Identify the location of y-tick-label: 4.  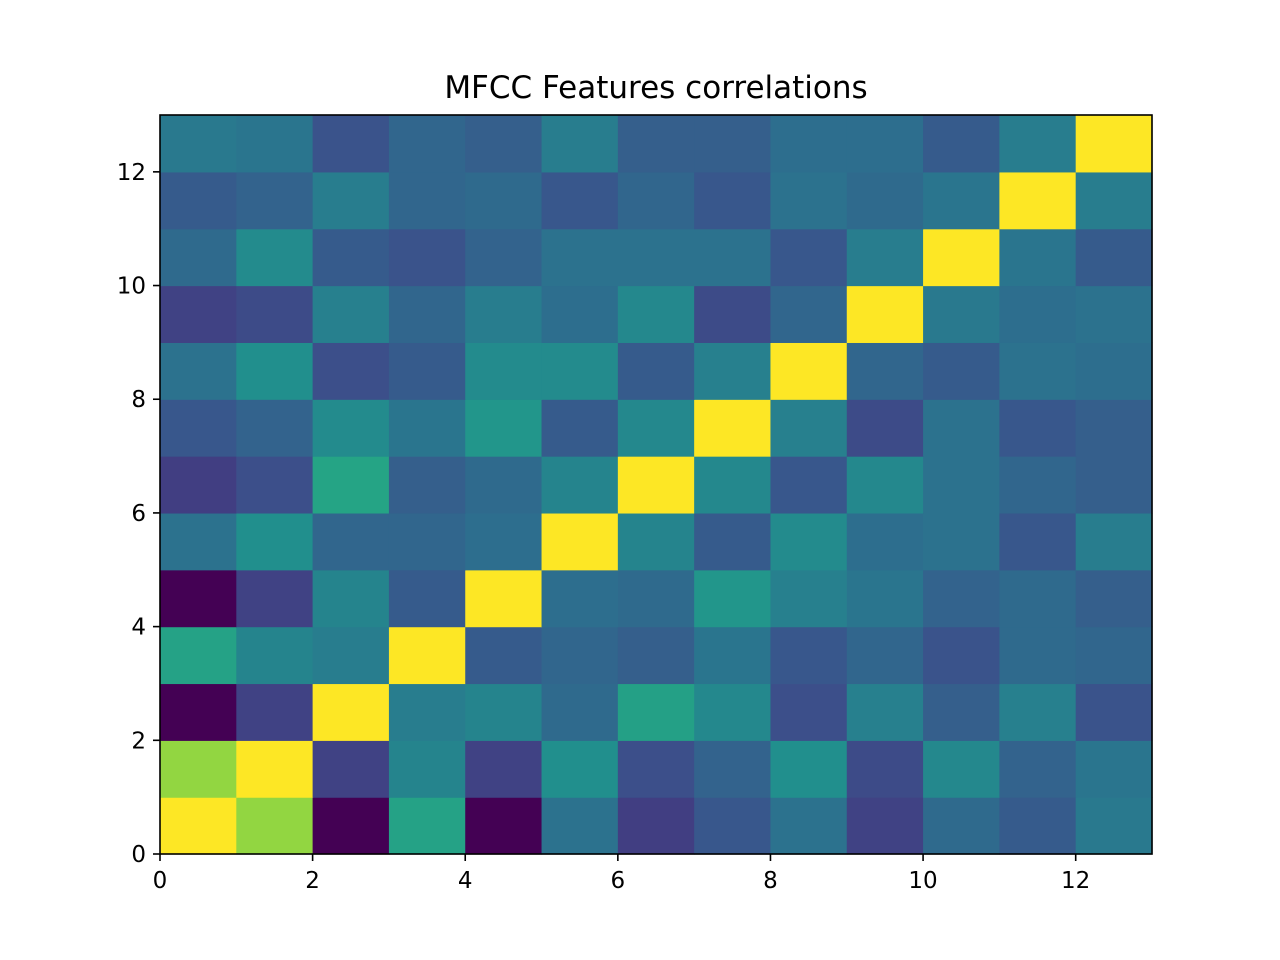
(138, 628).